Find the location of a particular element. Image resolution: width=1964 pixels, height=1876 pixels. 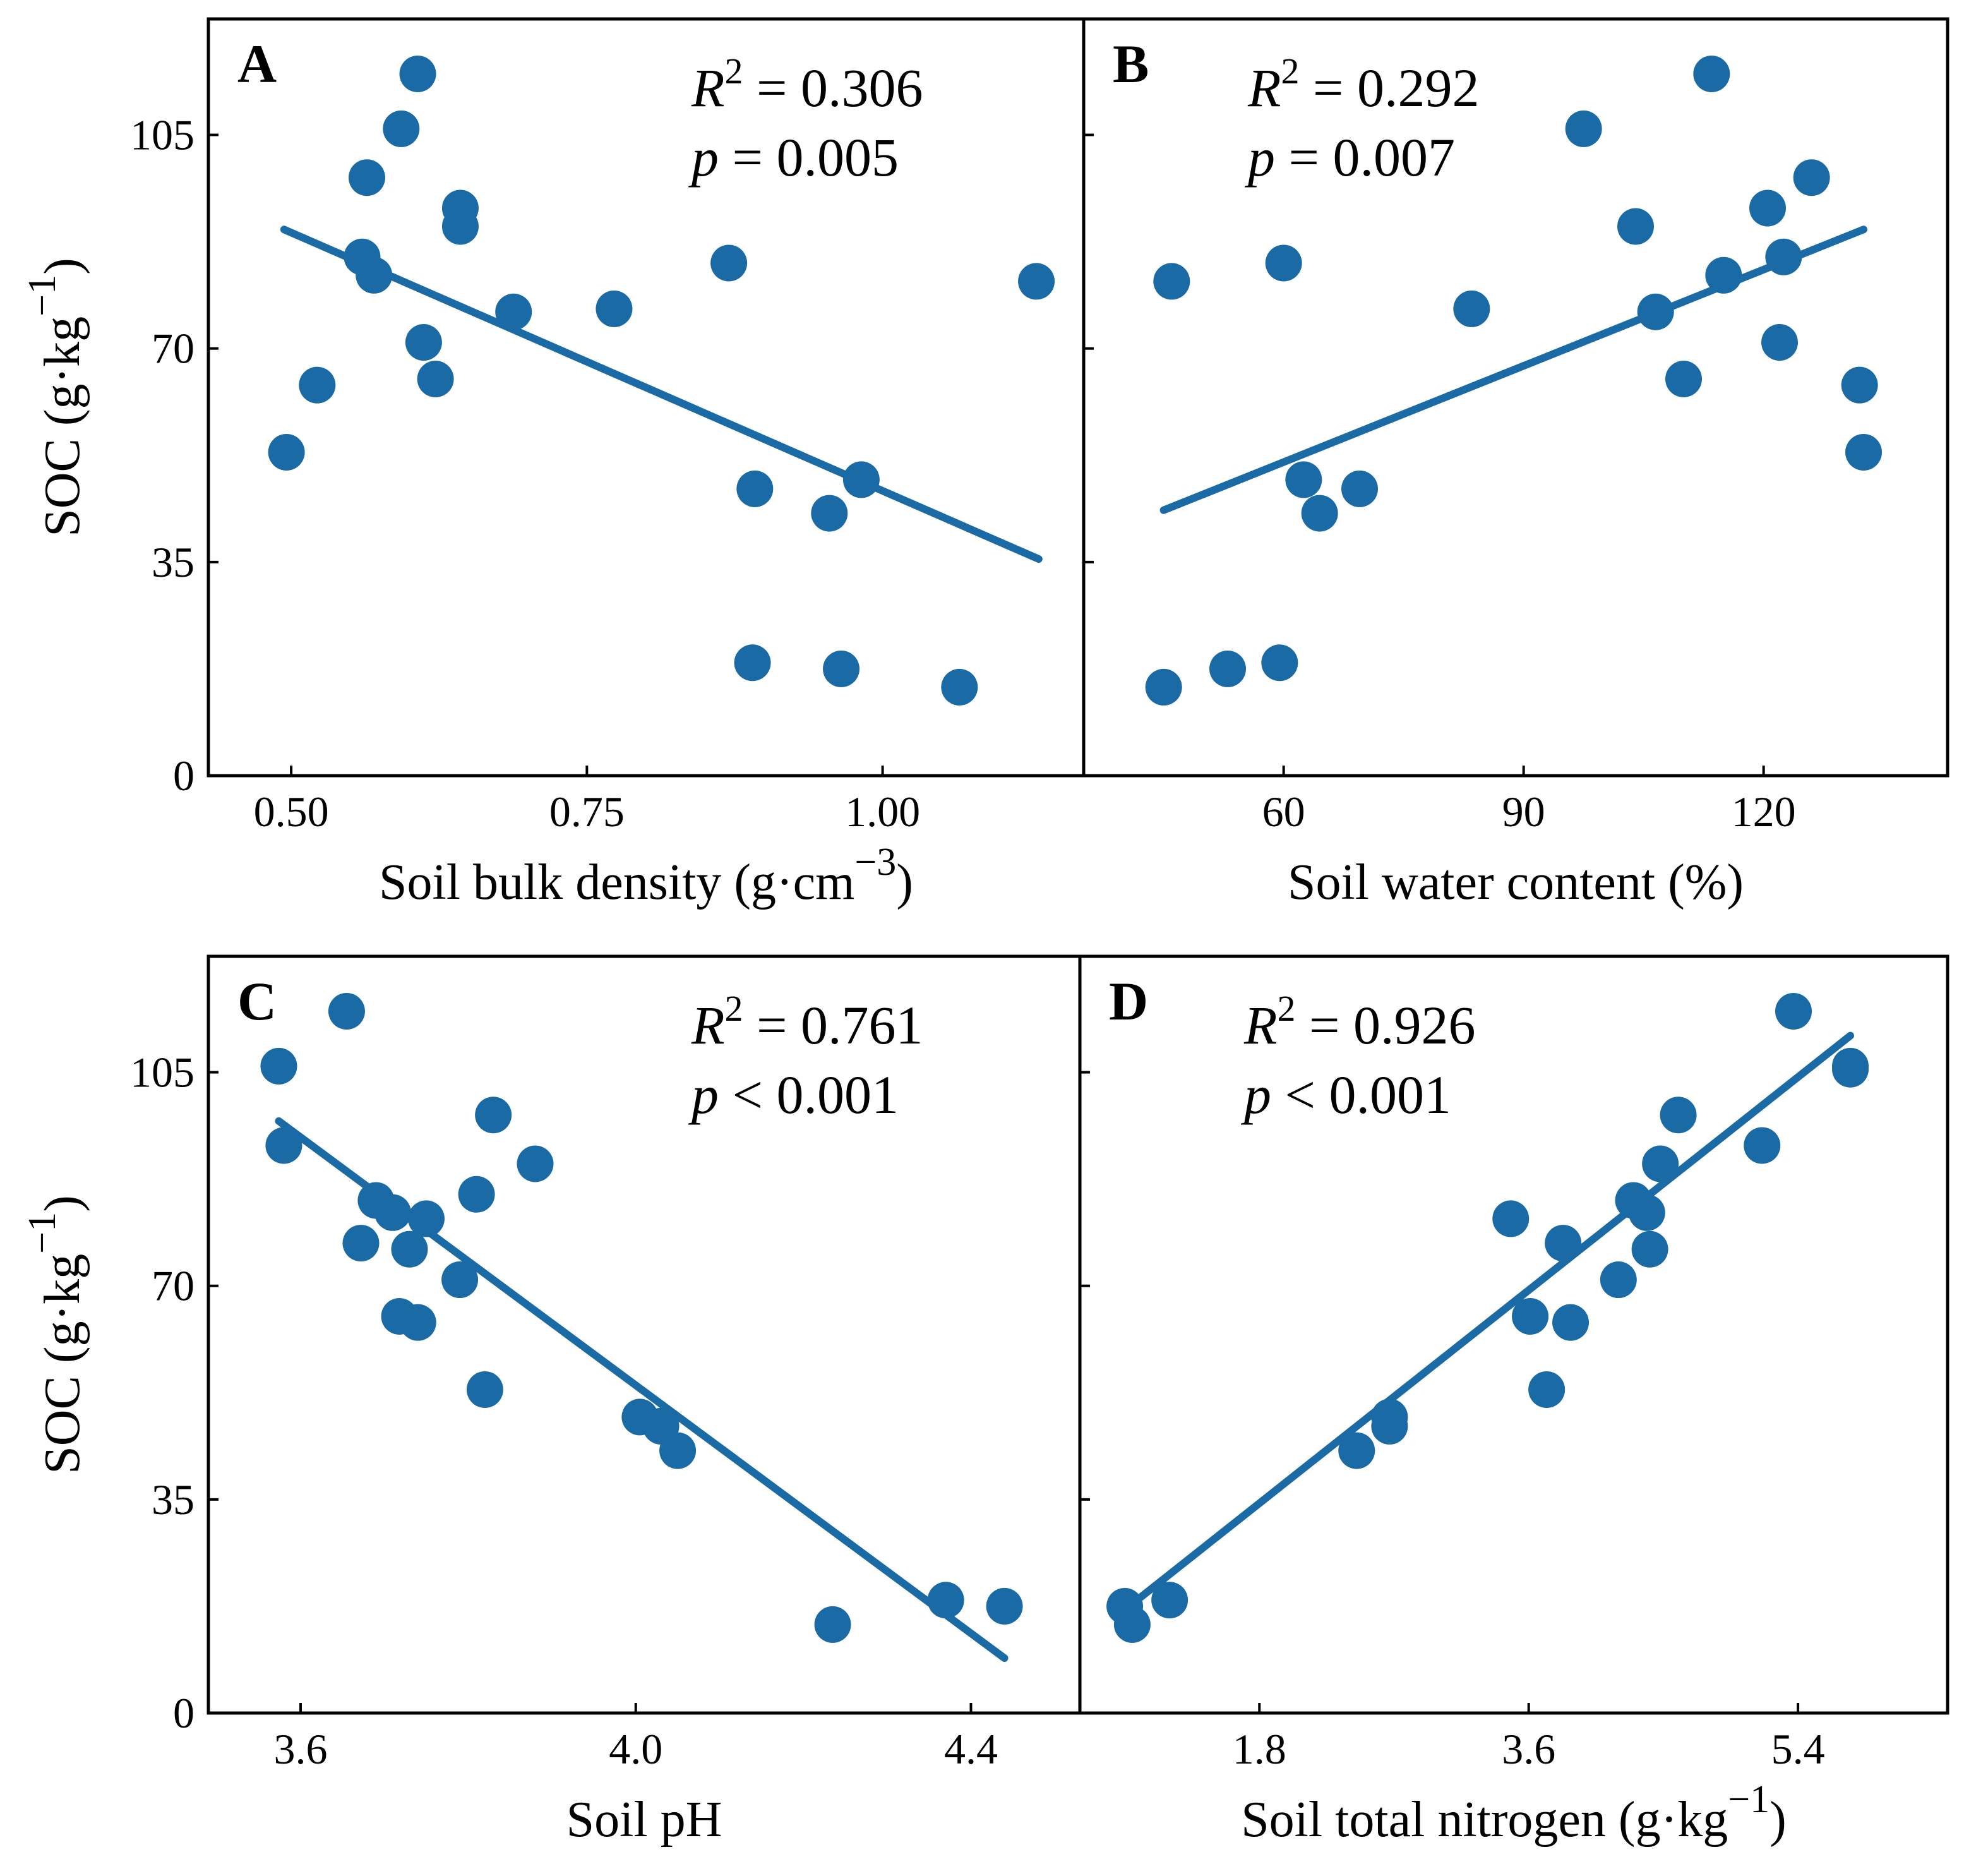

x-tick-label: 1.00 is located at coordinates (883, 812).